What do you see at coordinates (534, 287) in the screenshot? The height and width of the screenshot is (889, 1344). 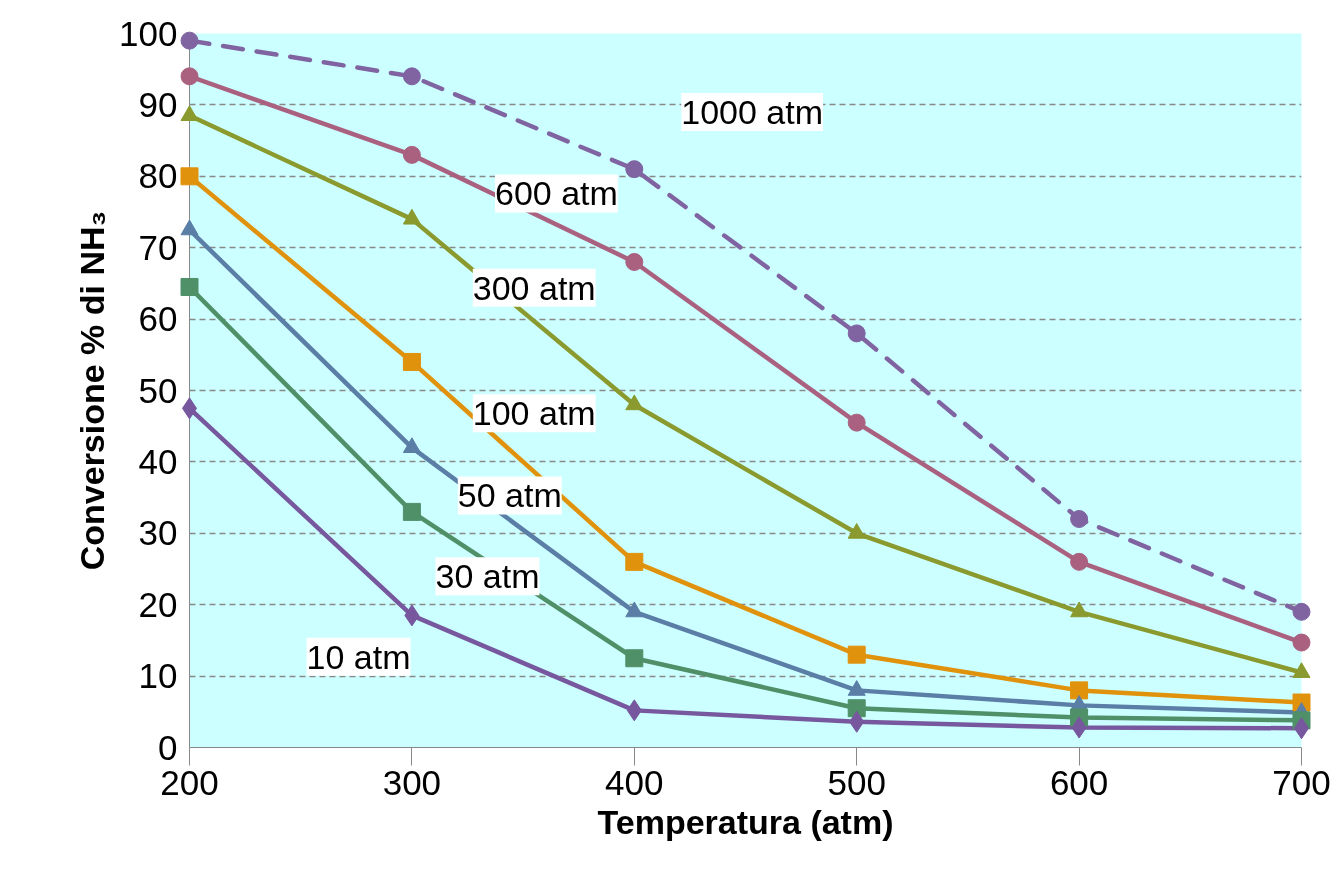 I see `series-label: 300 atm` at bounding box center [534, 287].